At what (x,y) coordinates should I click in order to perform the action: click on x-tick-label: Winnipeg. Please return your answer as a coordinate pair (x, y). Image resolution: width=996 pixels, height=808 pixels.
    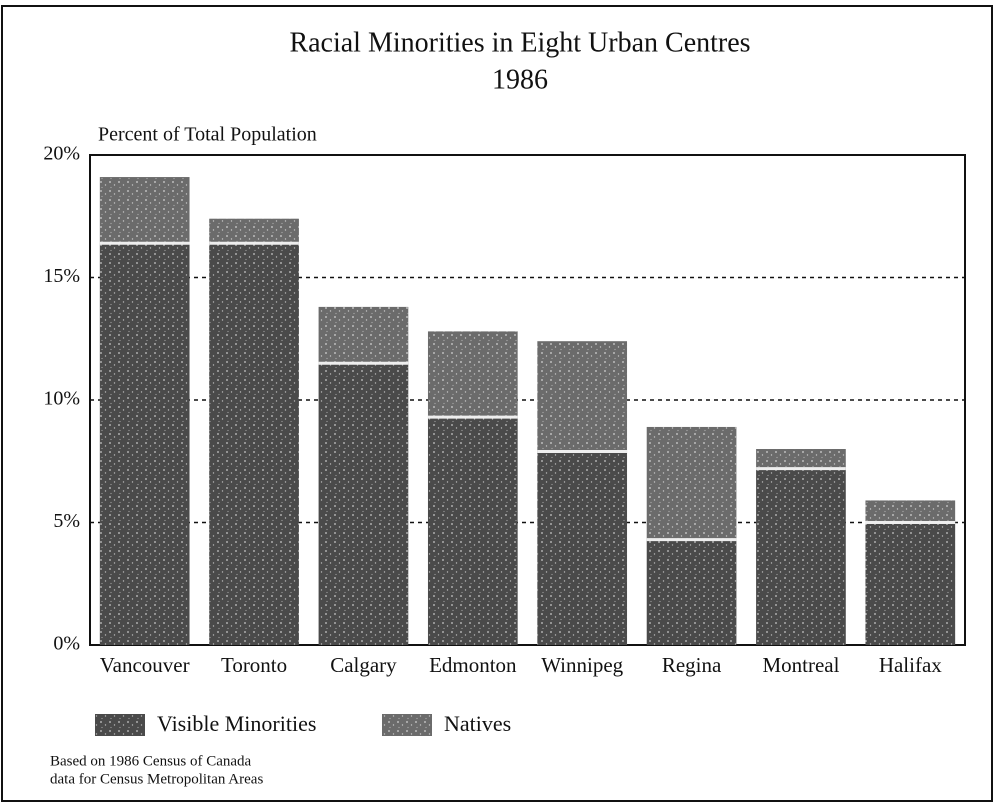
    Looking at the image, I should click on (582, 665).